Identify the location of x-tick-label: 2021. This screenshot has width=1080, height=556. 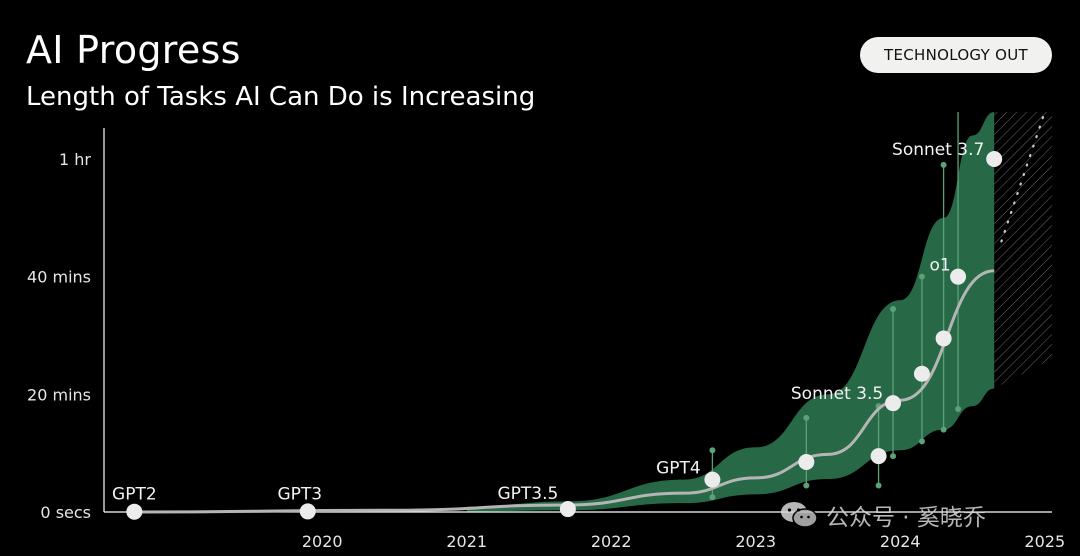
(466, 541).